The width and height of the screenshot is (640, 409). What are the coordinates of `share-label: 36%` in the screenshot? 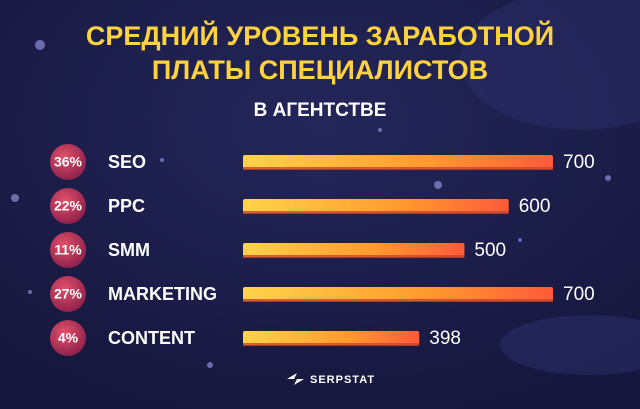 It's located at (68, 162).